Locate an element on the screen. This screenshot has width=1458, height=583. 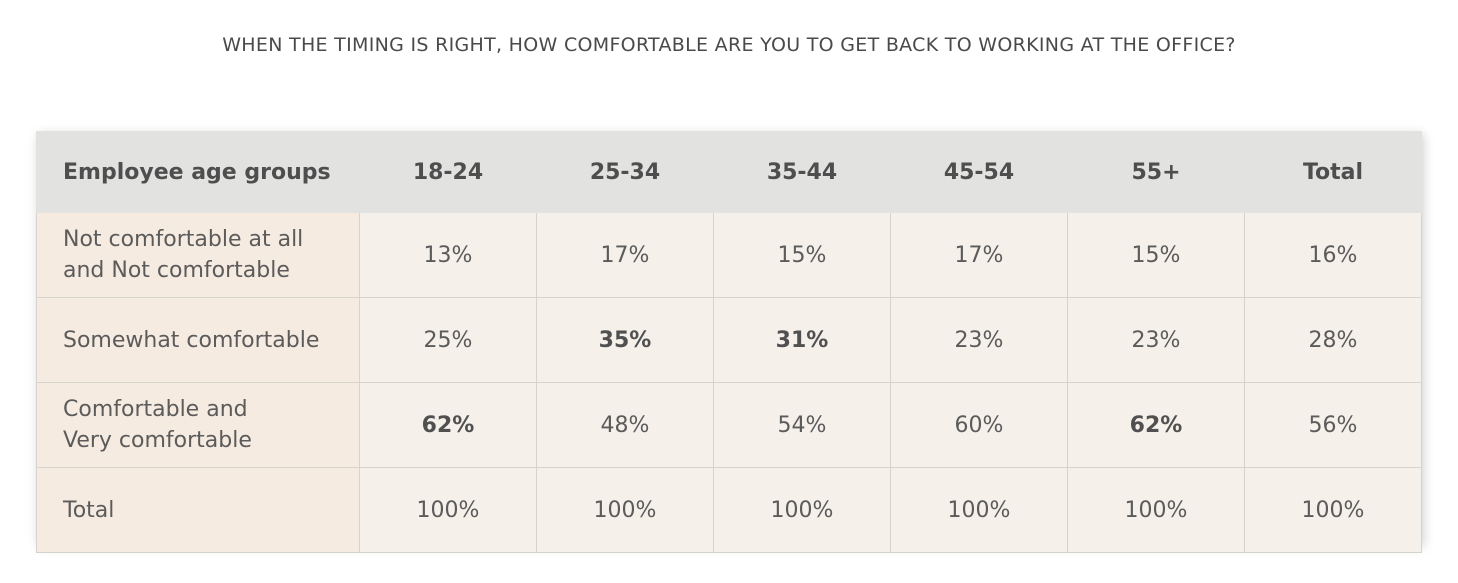
header-cell-label: Employee age groups is located at coordinates (198, 172).